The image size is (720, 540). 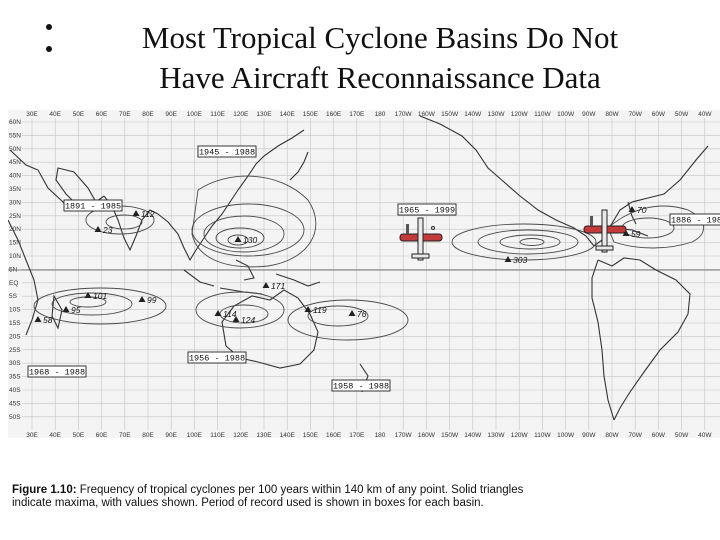 I want to click on maximum-marker-aus-1: 114, so click(x=225, y=314).